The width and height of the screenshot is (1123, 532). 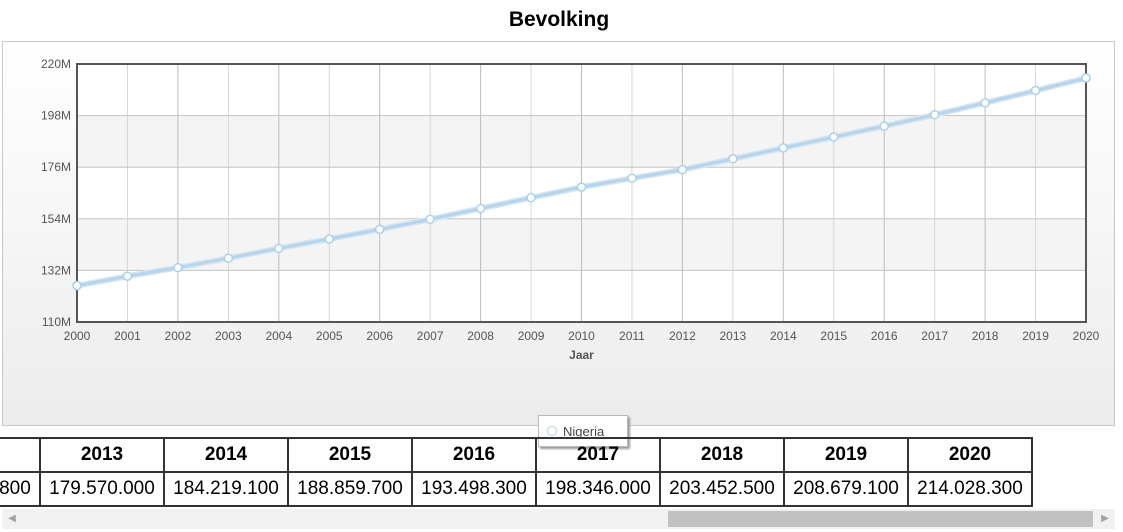 I want to click on x-tick-label: 2003, so click(x=228, y=336).